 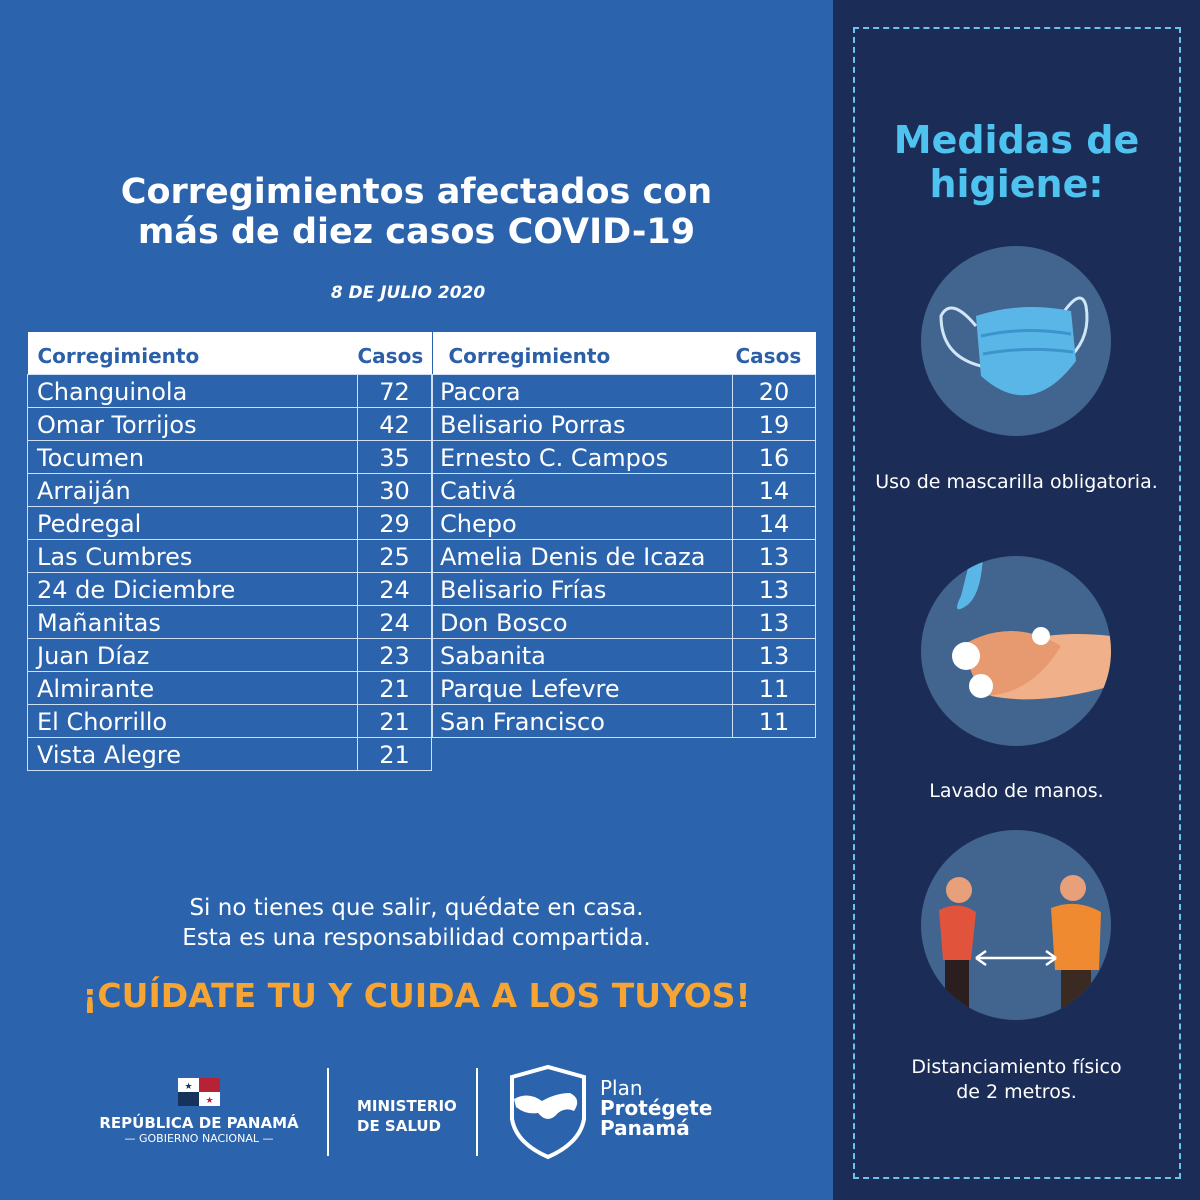 I want to click on corregimiento-name: Ernesto C. Campos, so click(x=582, y=456).